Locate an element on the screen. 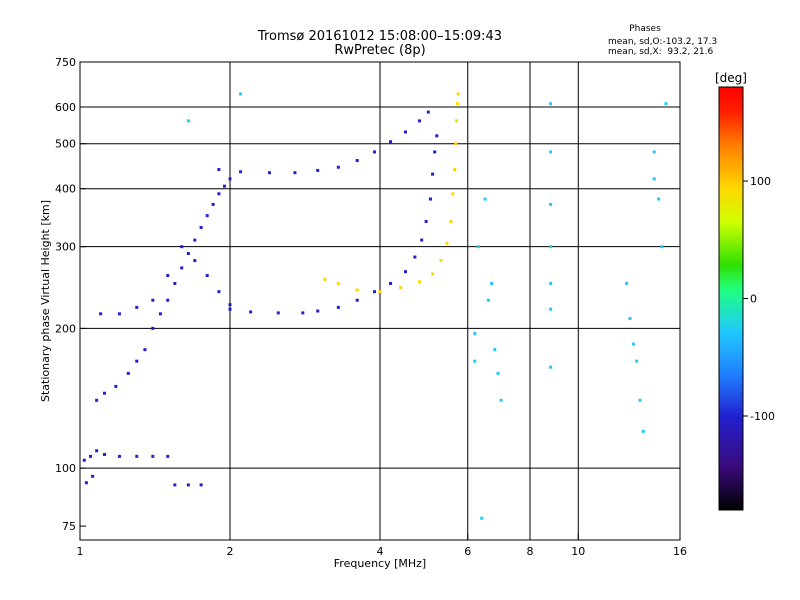  y-tick-label: 75 is located at coordinates (69, 526).